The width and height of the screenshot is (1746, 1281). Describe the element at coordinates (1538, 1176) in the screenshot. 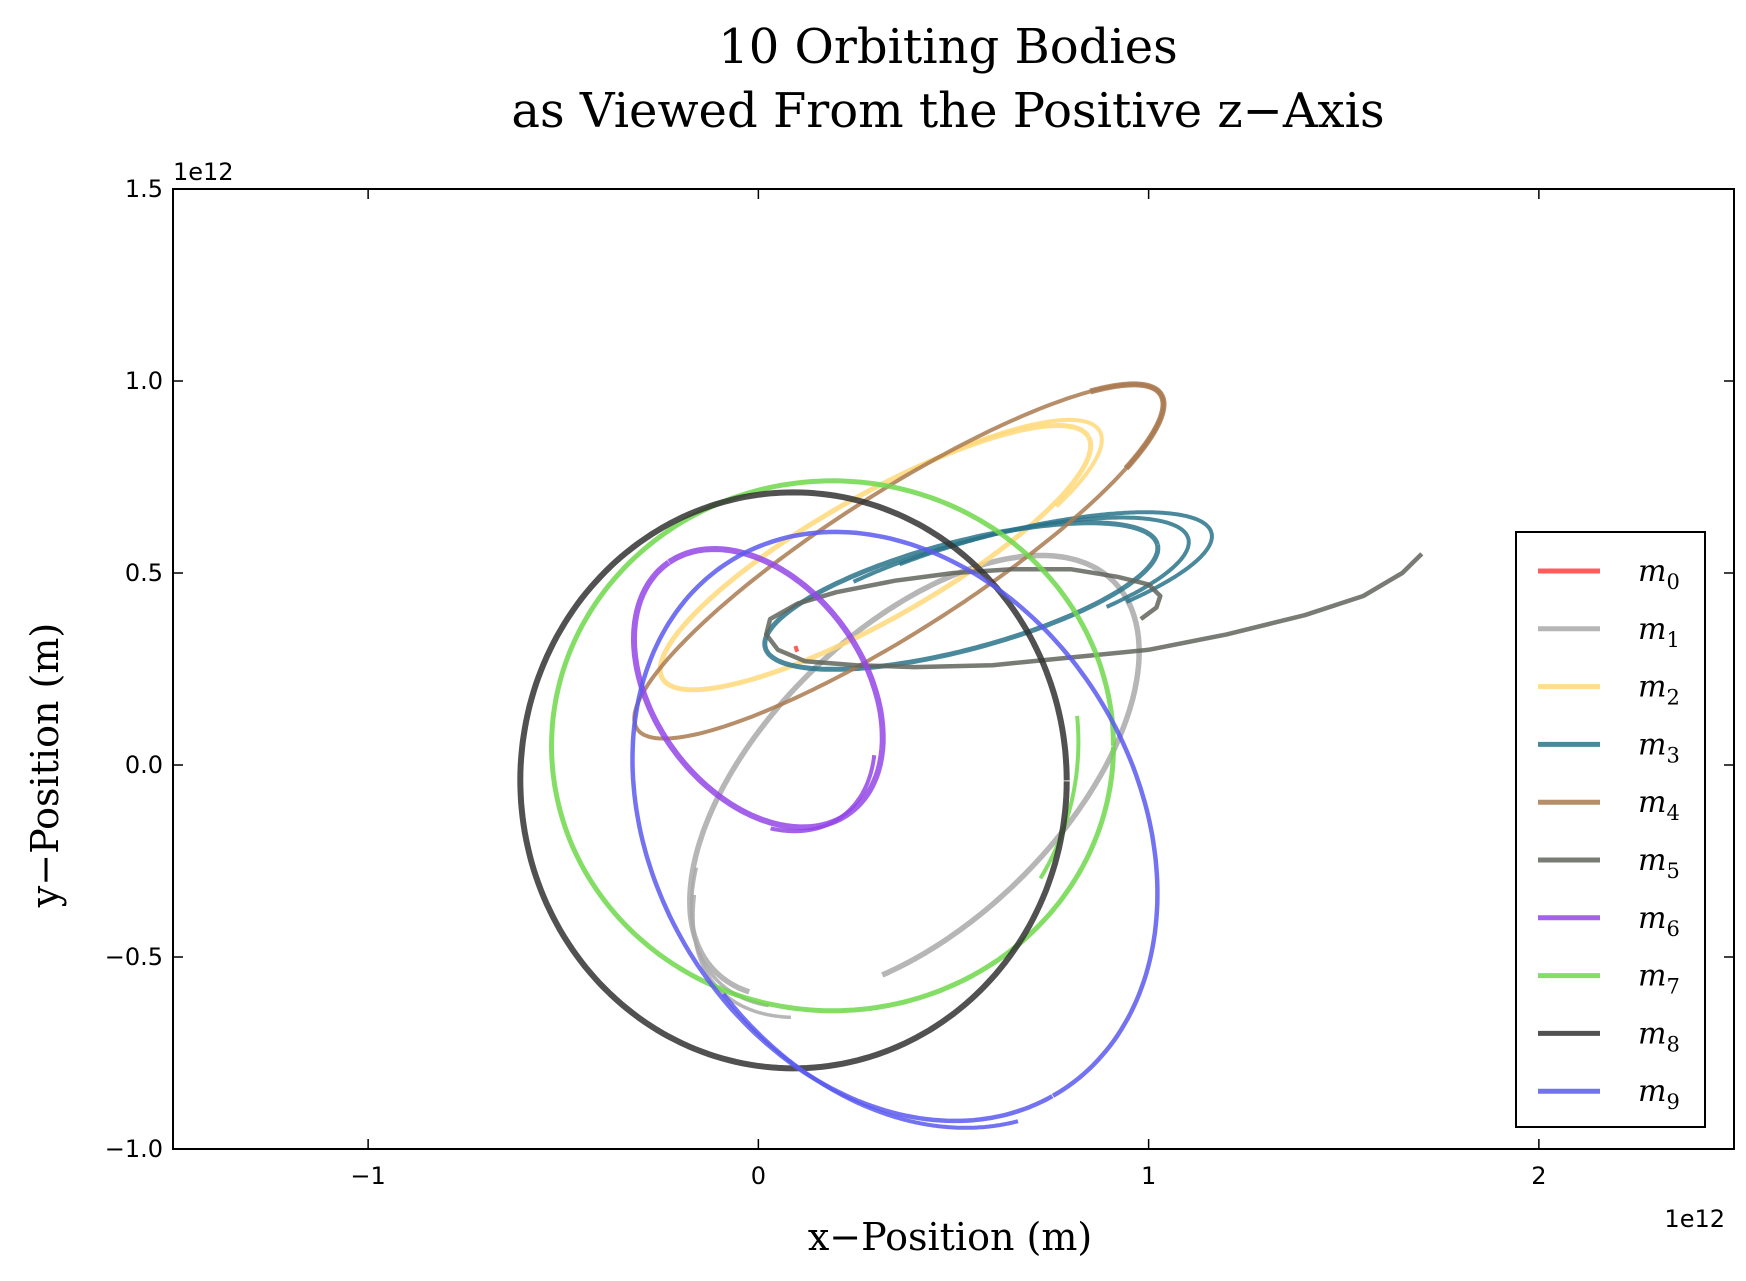

I see `x-tick-label: 2` at that location.